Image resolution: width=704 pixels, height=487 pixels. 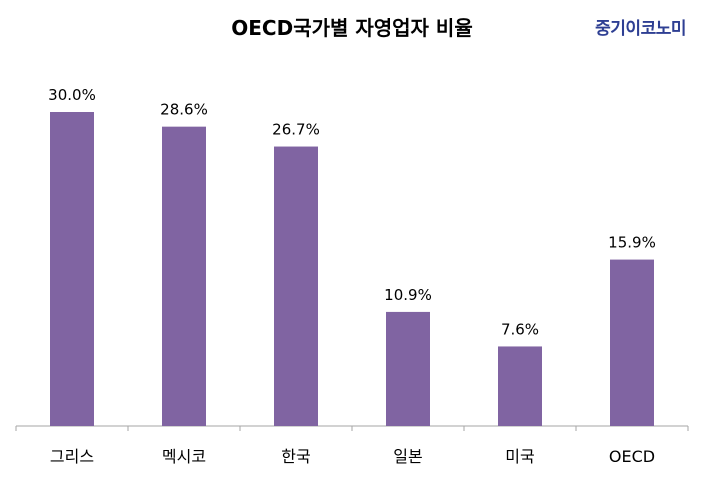 What do you see at coordinates (632, 243) in the screenshot?
I see `data-label-5: 15.9%` at bounding box center [632, 243].